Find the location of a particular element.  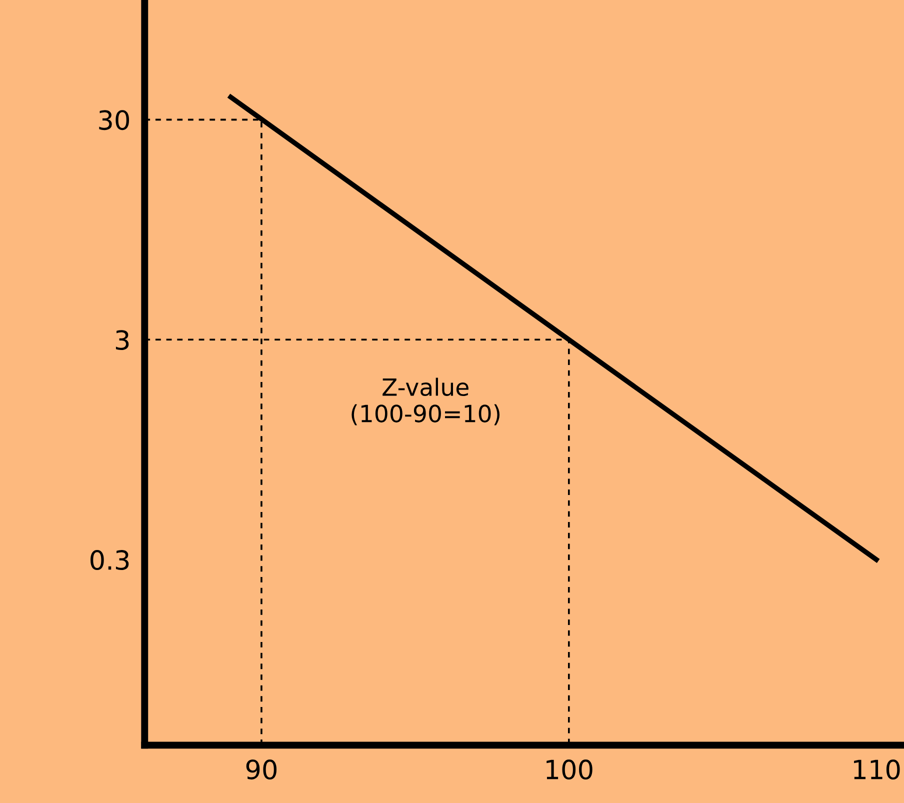

y-tick-label: 0.3 is located at coordinates (109, 560).